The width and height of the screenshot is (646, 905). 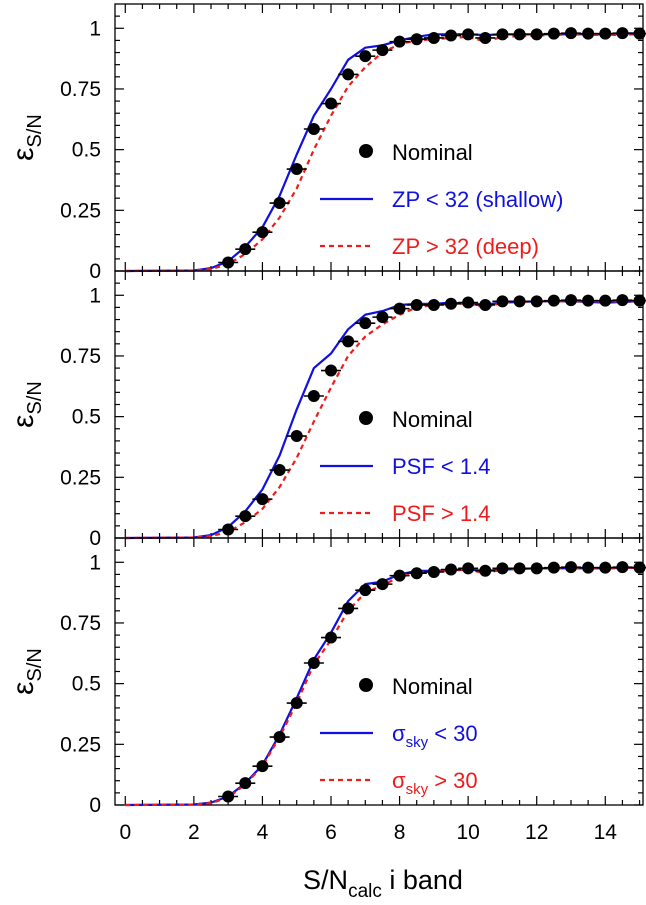 I want to click on legend-suffix: > 30, so click(x=453, y=780).